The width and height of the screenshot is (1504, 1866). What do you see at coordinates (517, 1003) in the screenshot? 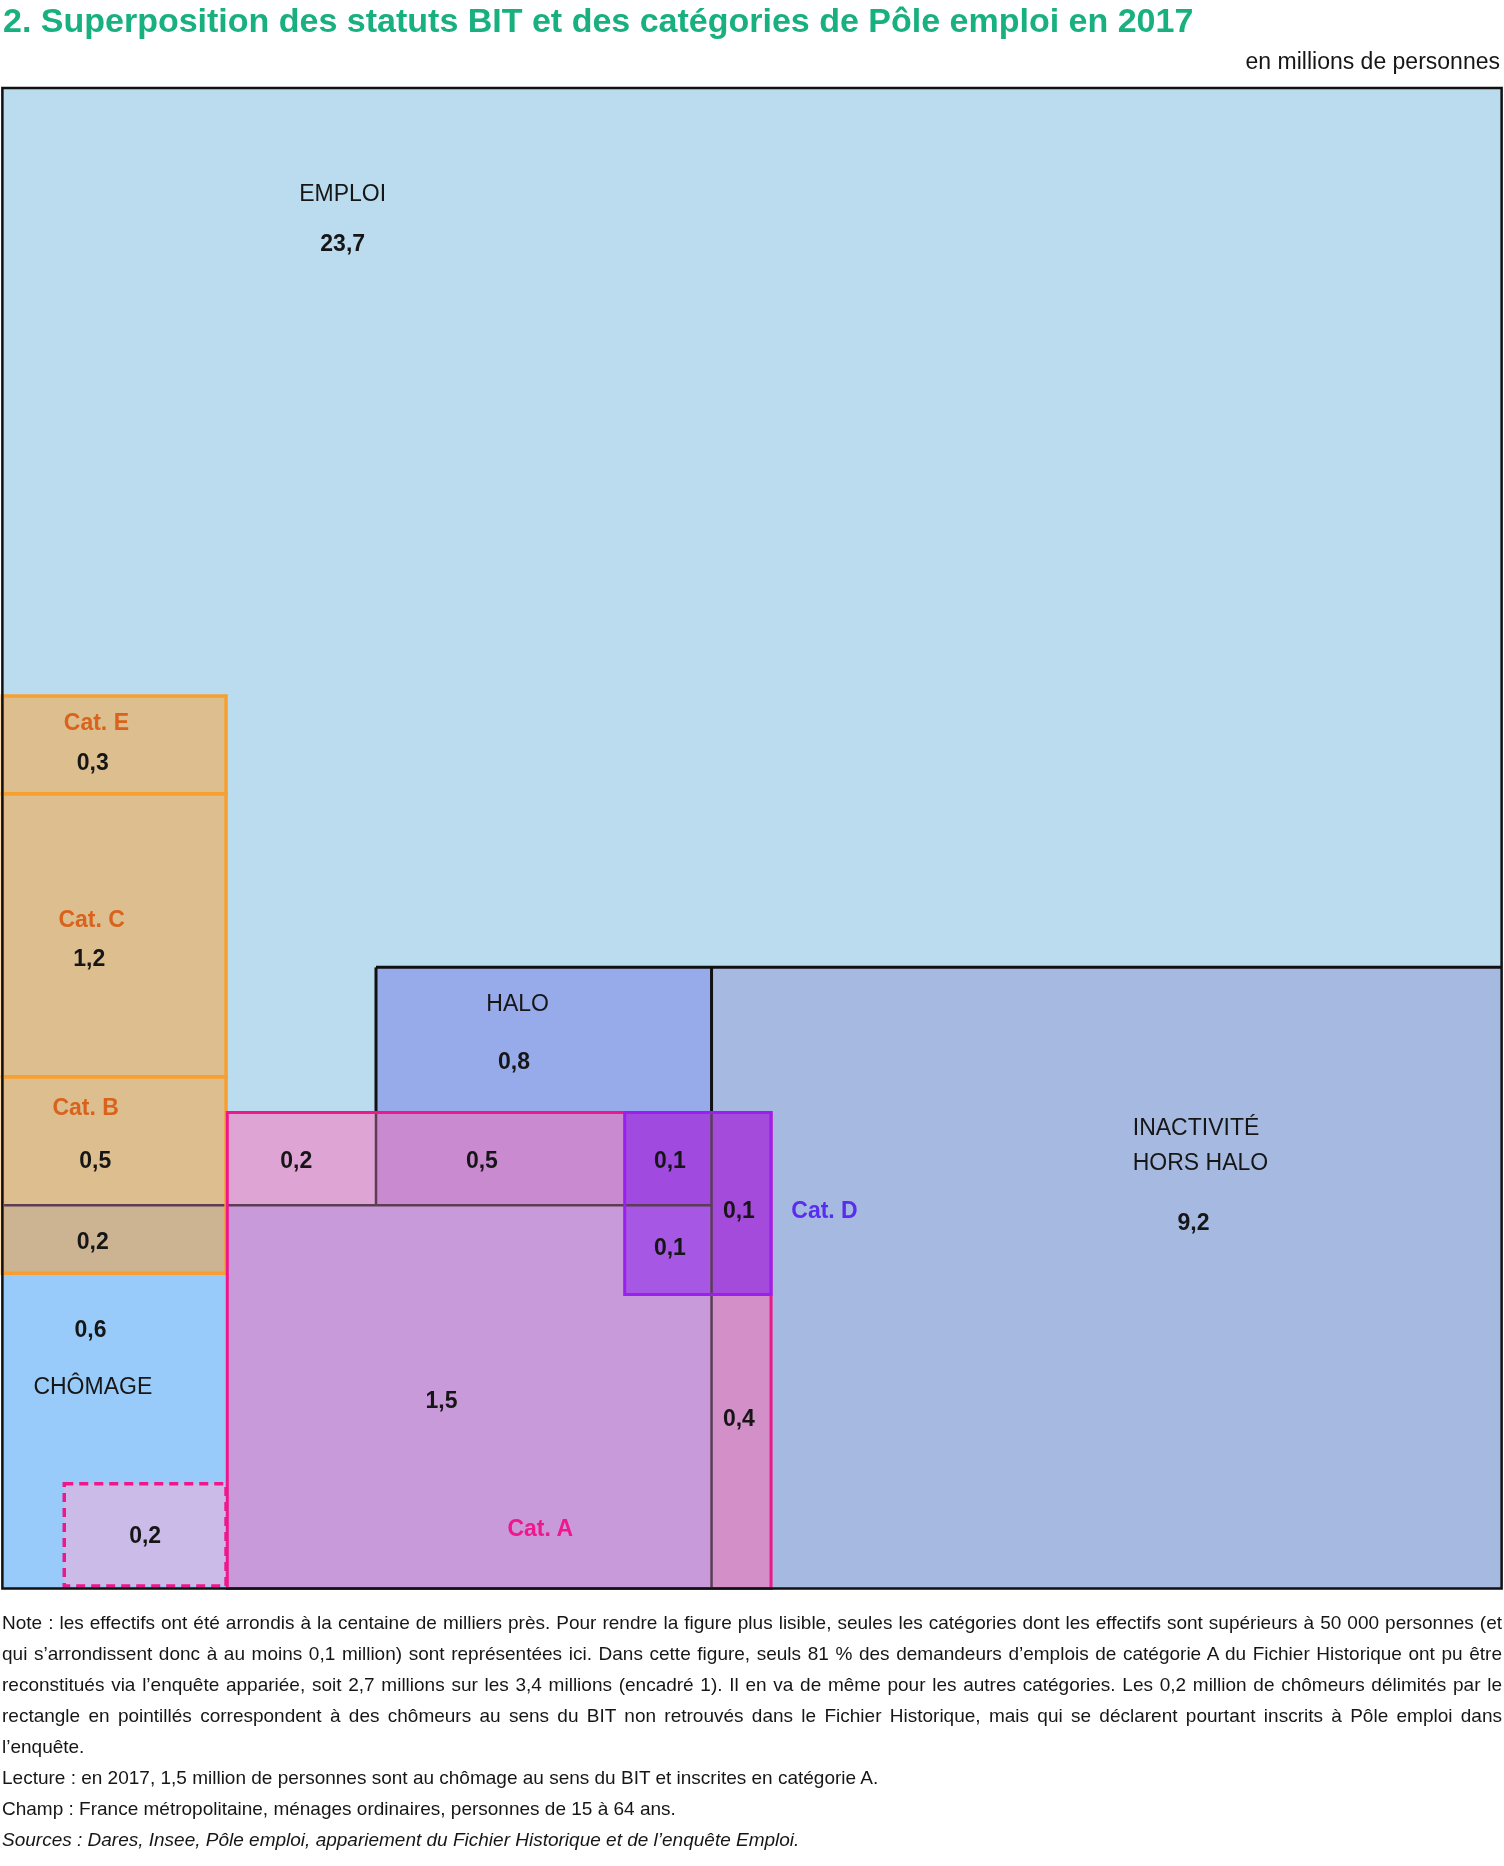
I see `category-label: HALO` at bounding box center [517, 1003].